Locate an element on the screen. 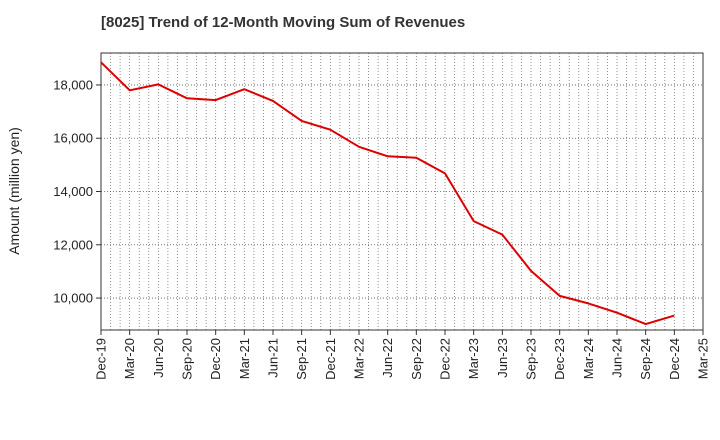 This screenshot has height=440, width=720. y-tick-label: 16,000 is located at coordinates (73, 138).